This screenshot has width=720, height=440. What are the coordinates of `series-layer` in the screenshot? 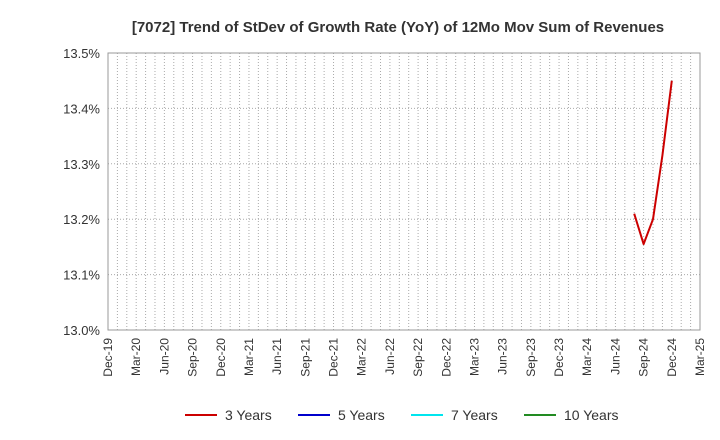 It's located at (653, 163).